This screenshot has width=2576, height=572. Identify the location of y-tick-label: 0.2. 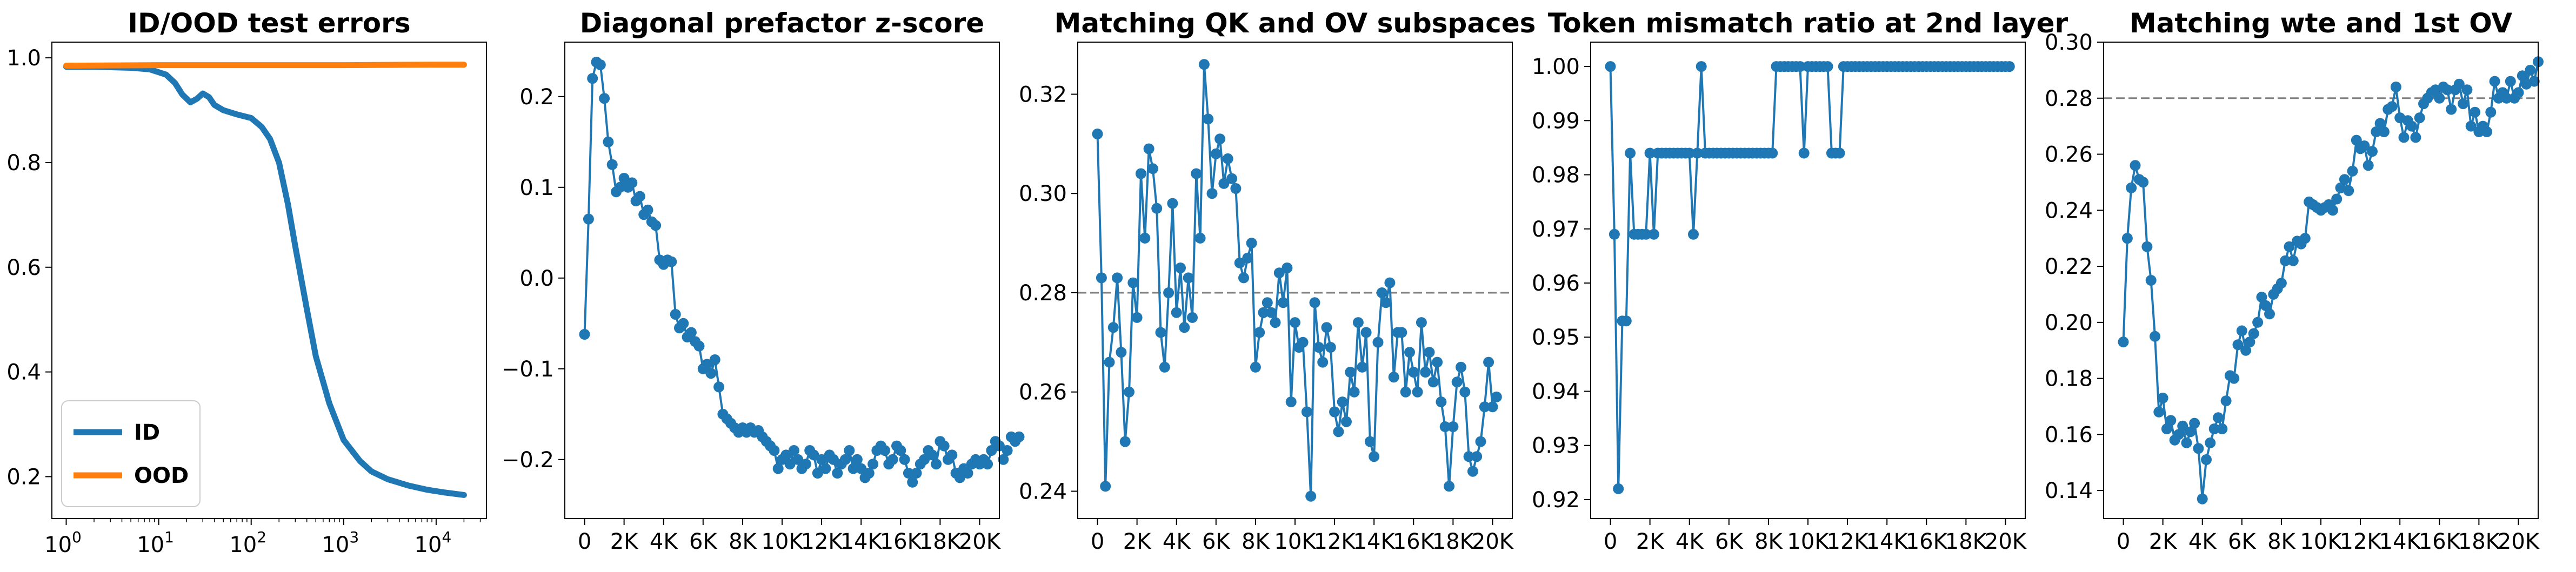
(536, 98).